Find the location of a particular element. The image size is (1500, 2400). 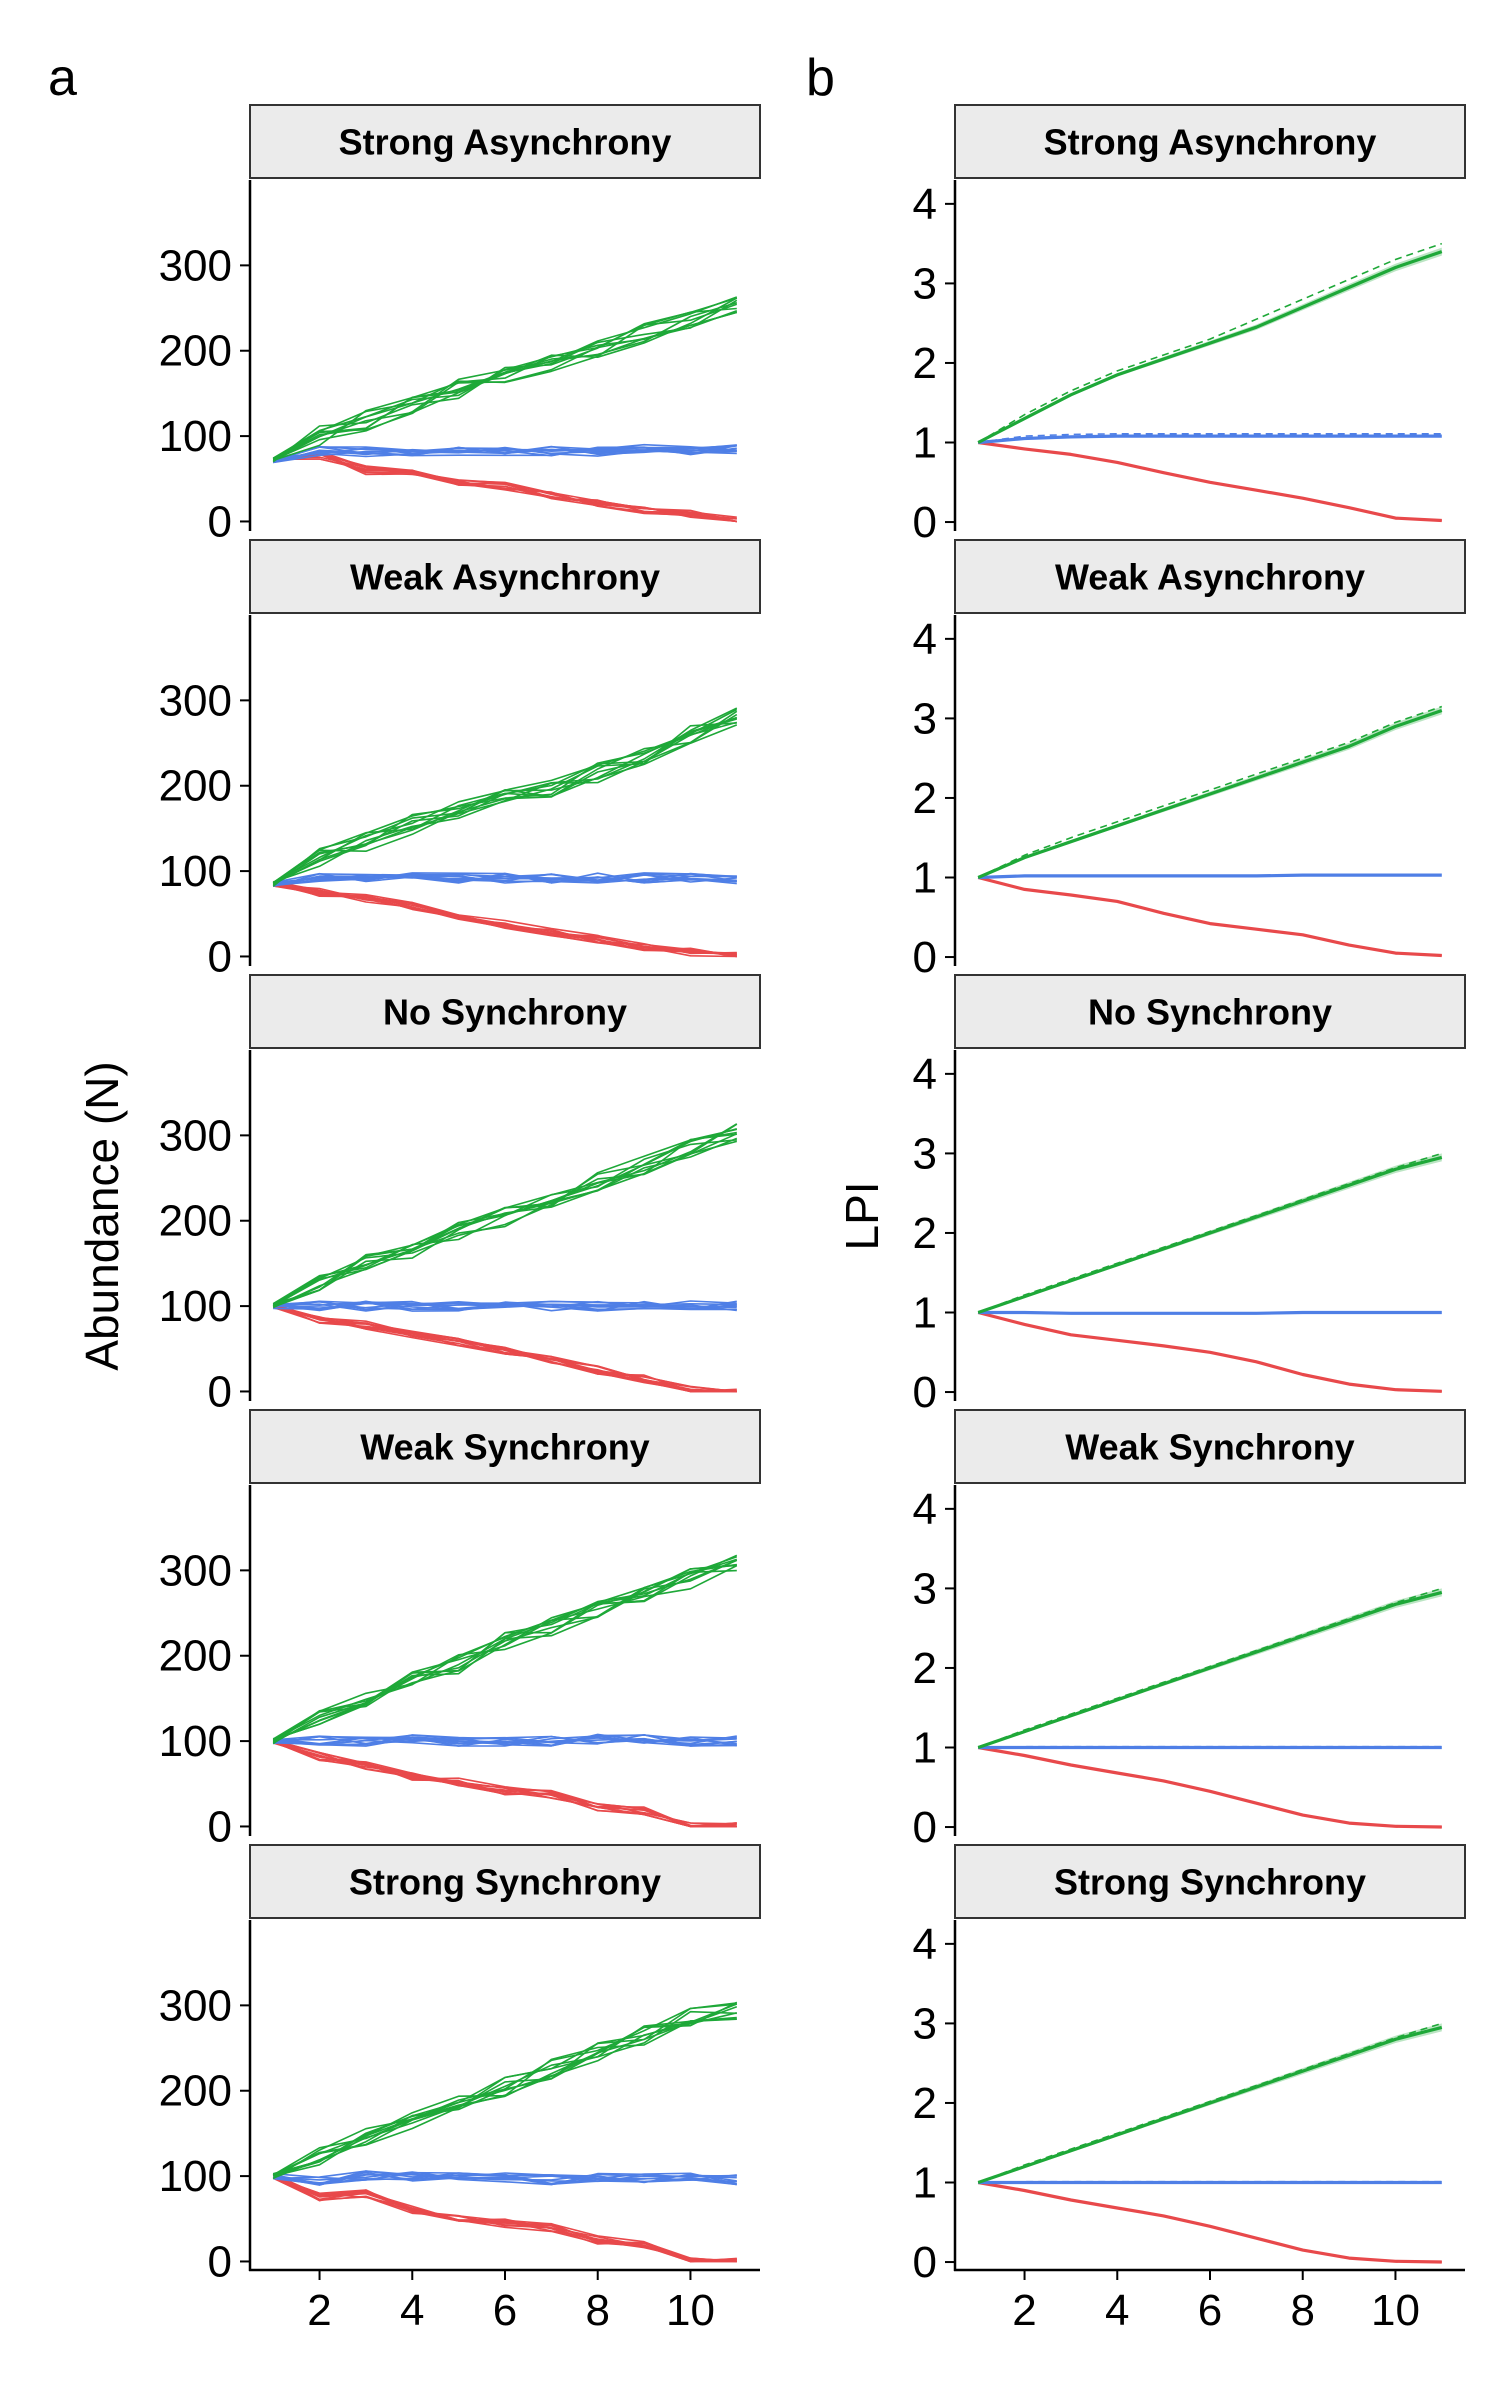

facet-b-2: Weak Asynchrony 0 1 2 3 4 is located at coordinates (1189, 760).